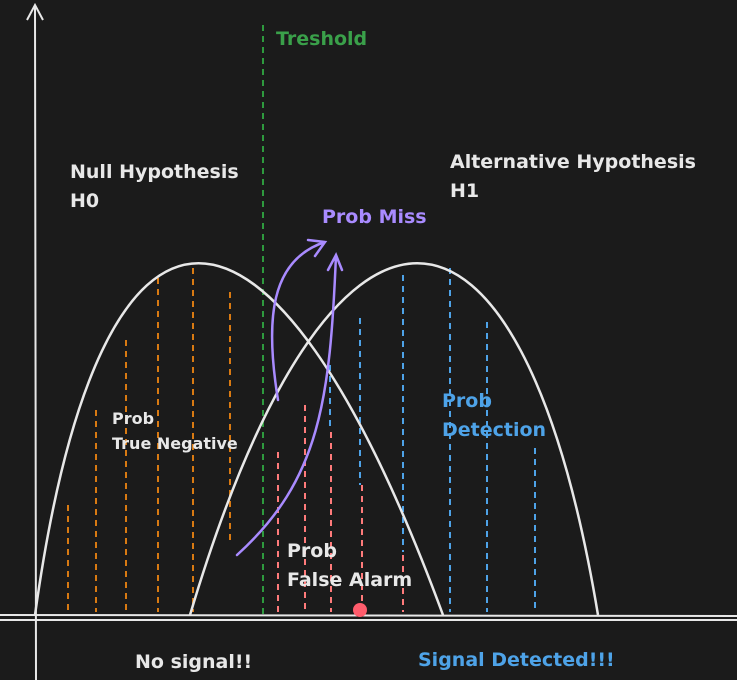 The width and height of the screenshot is (737, 680). I want to click on no-signal-label: No signal!!, so click(193, 662).